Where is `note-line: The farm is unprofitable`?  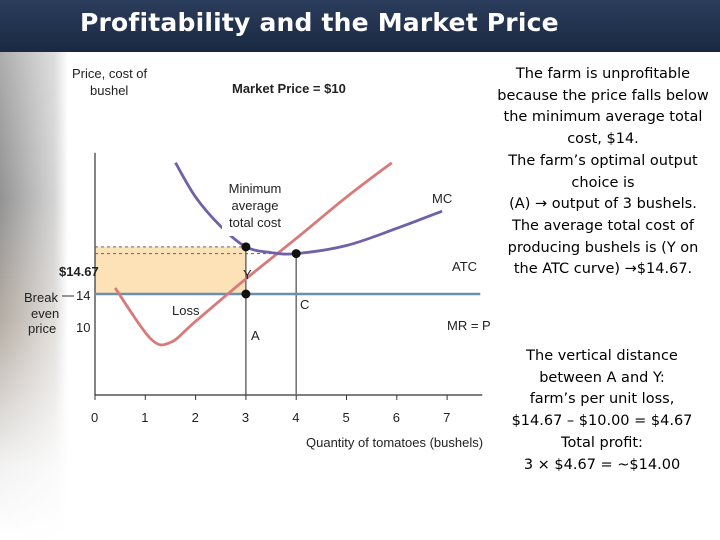 note-line: The farm is unprofitable is located at coordinates (603, 74).